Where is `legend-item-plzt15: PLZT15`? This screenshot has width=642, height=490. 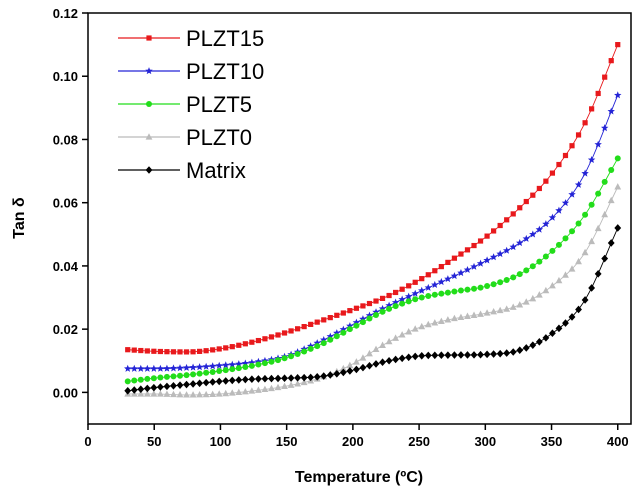
legend-item-plzt15: PLZT15 is located at coordinates (191, 38).